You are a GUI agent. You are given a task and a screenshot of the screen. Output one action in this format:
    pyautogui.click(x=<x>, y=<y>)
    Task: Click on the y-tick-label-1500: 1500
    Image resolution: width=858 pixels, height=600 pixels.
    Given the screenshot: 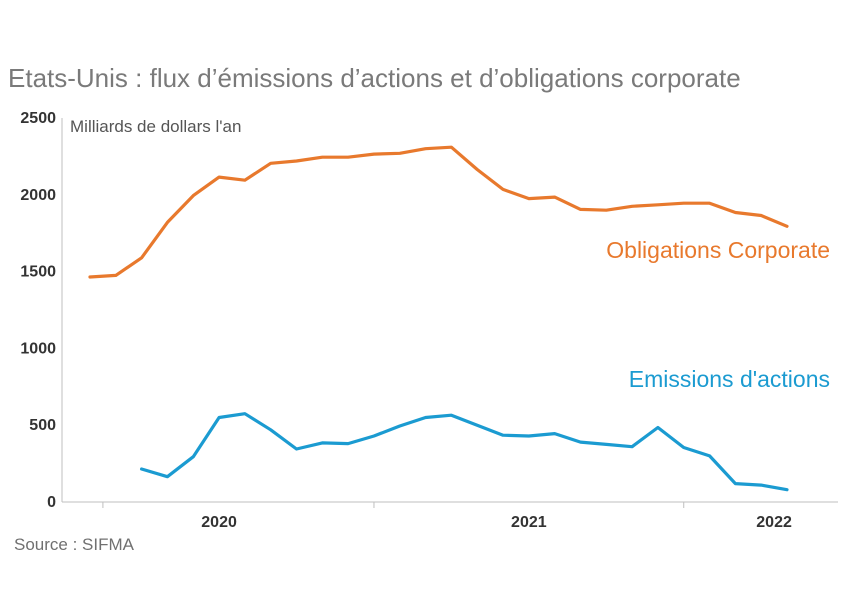 What is the action you would take?
    pyautogui.click(x=38, y=272)
    